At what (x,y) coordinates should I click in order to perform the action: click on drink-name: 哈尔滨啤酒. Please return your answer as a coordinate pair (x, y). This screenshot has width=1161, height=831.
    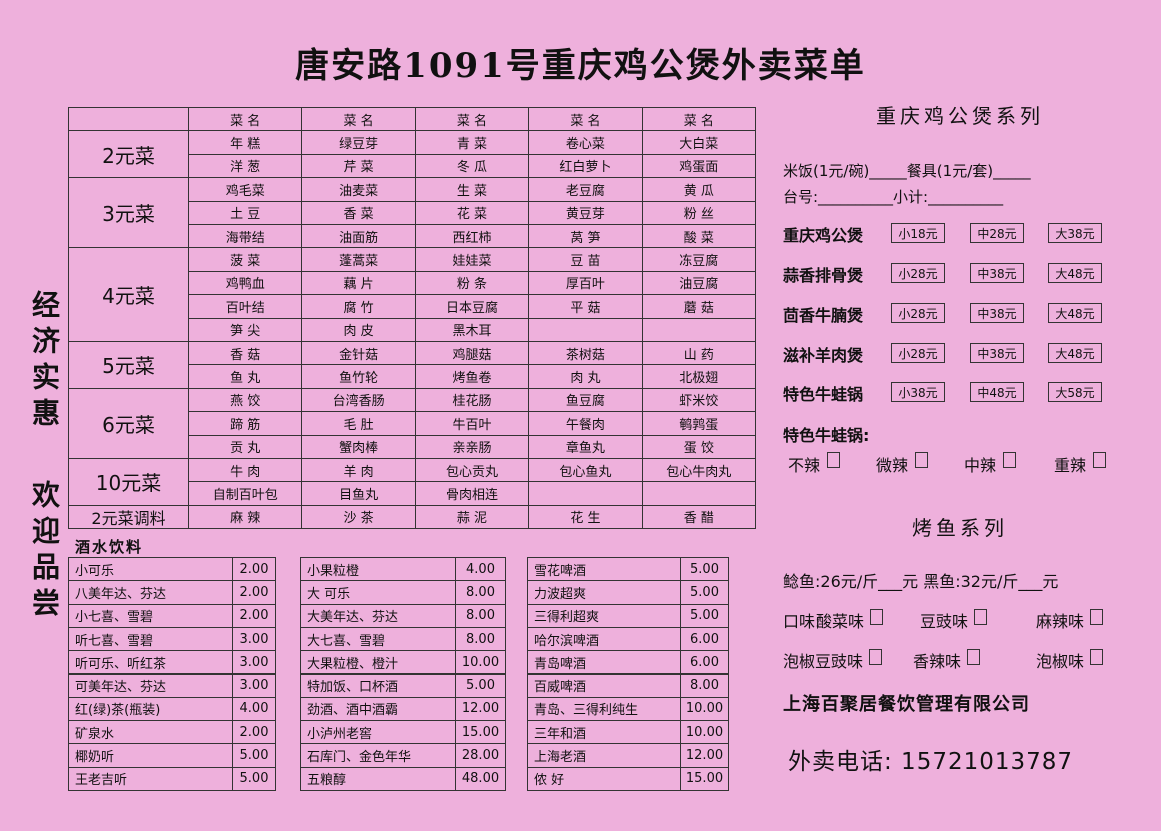
    Looking at the image, I should click on (604, 639).